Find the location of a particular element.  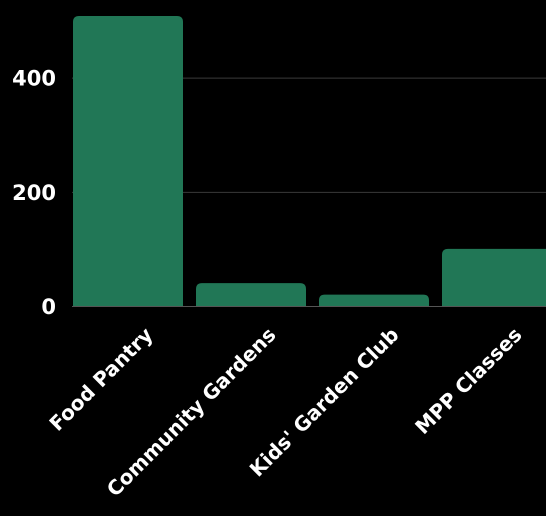

x-category-label: MPP Classes is located at coordinates (468, 381).